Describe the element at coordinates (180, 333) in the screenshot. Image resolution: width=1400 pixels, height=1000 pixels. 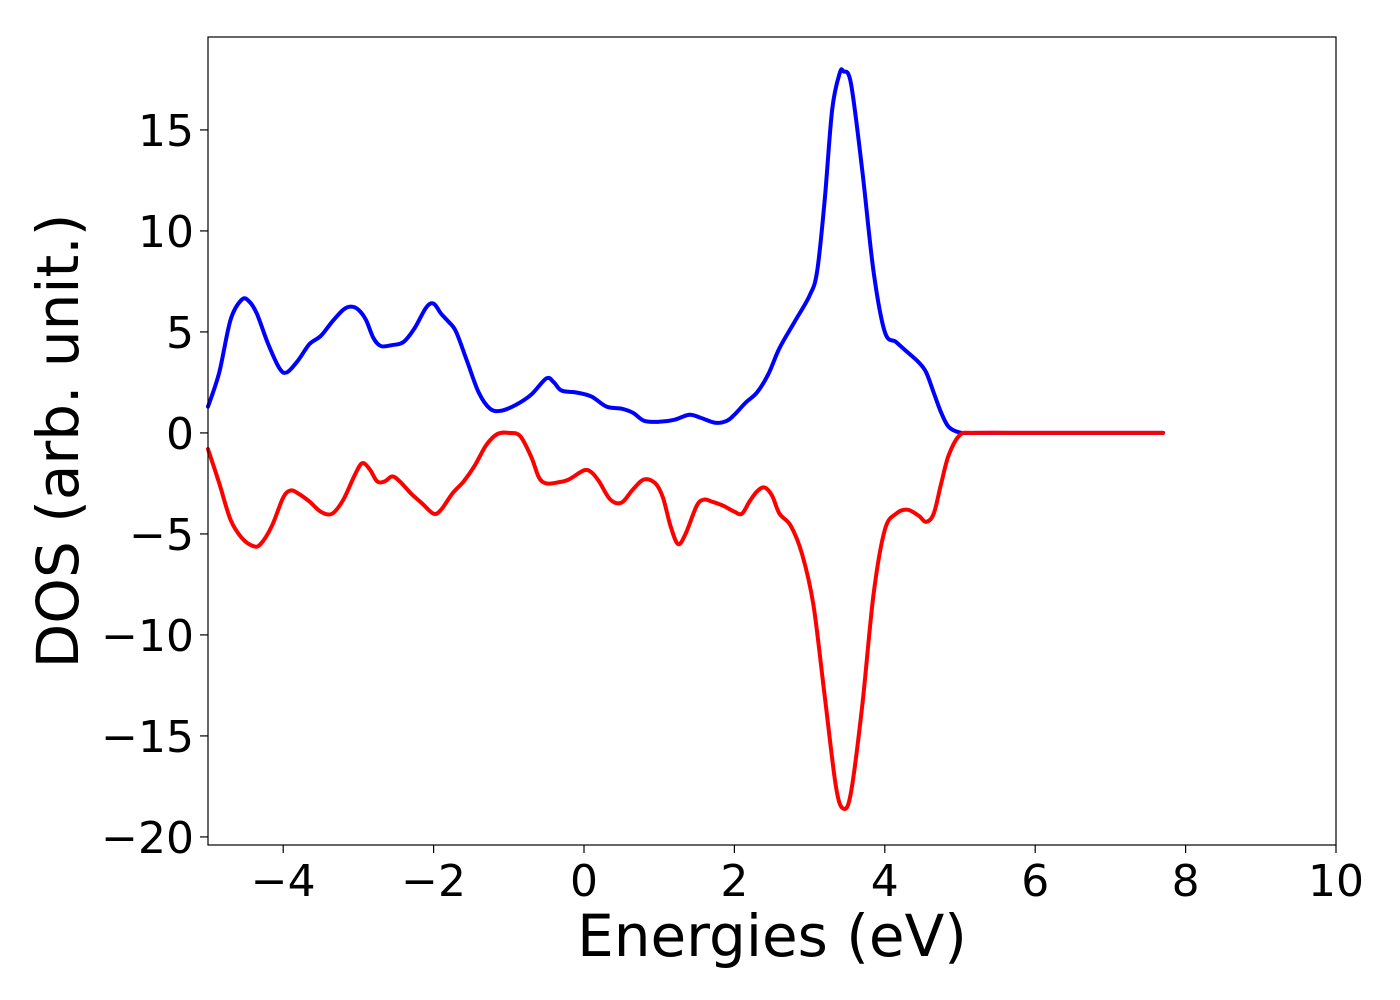
I see `y-tick-label: 5` at that location.